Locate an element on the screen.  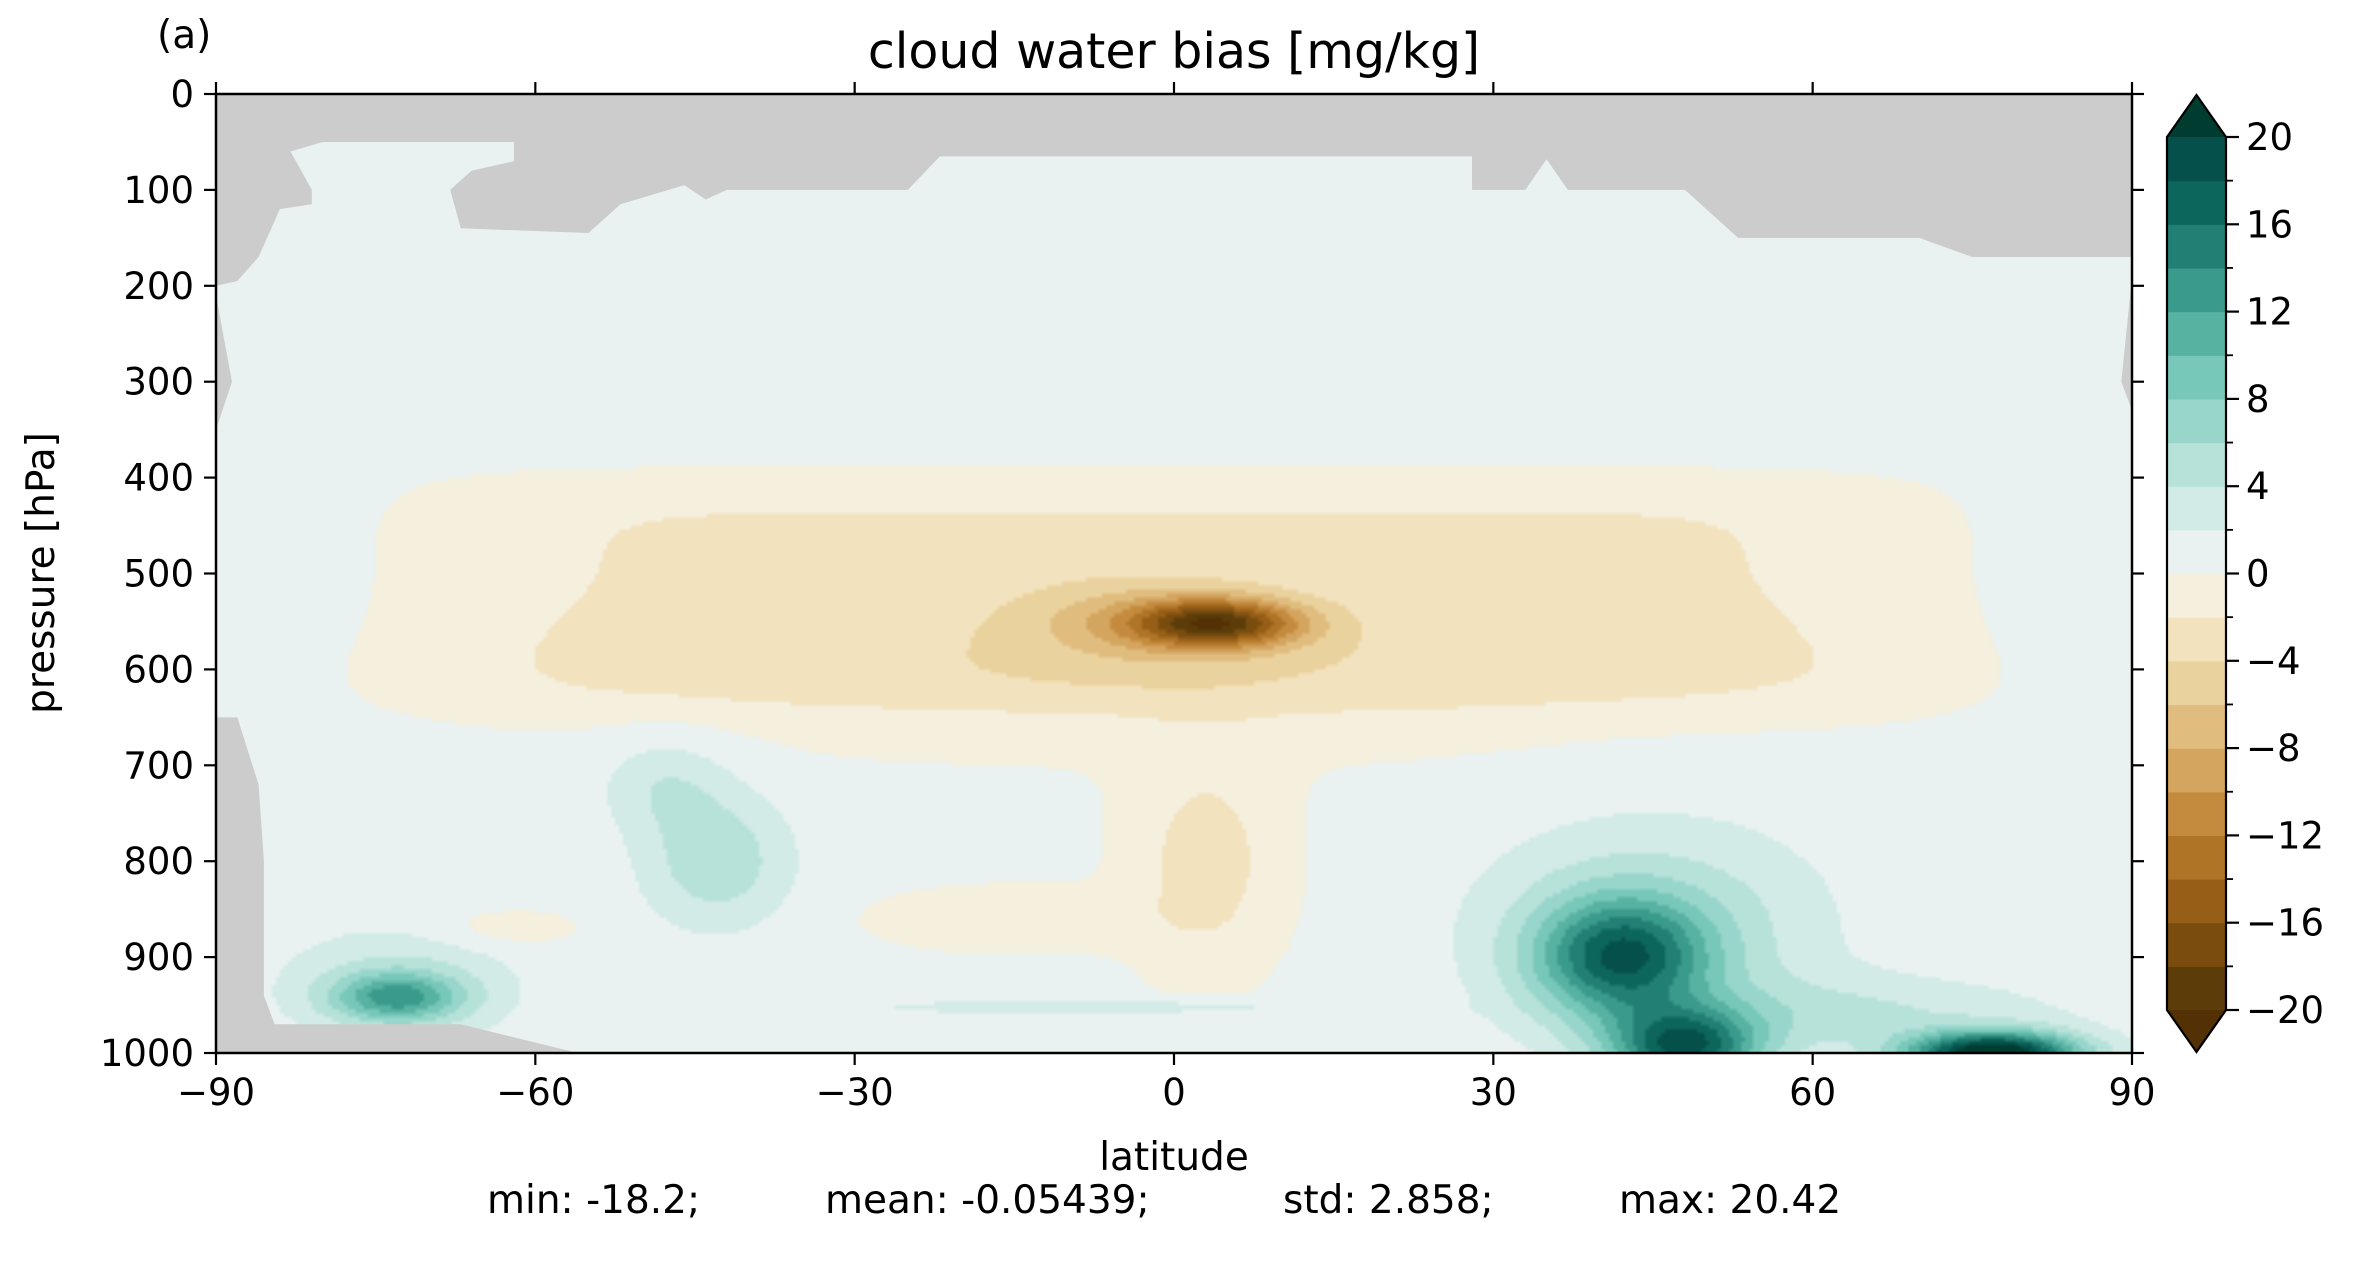
x-tick-label: −60 is located at coordinates (535, 1092).